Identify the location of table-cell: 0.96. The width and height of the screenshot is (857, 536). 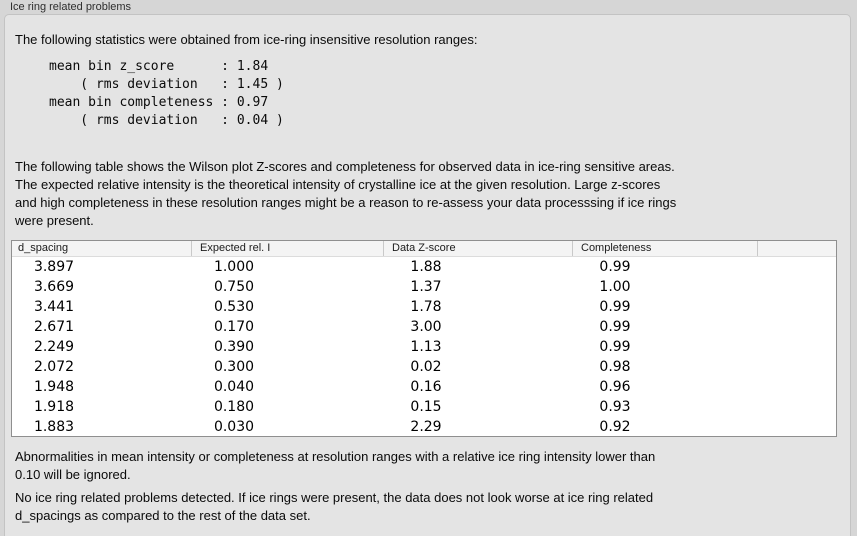
(615, 387).